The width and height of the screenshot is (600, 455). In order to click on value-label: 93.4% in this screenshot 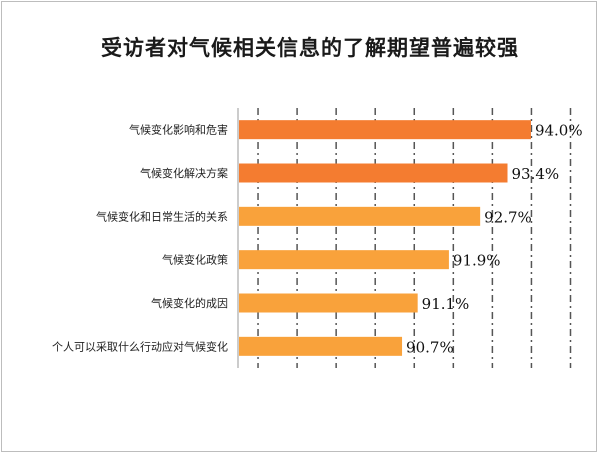, I will do `click(536, 174)`.